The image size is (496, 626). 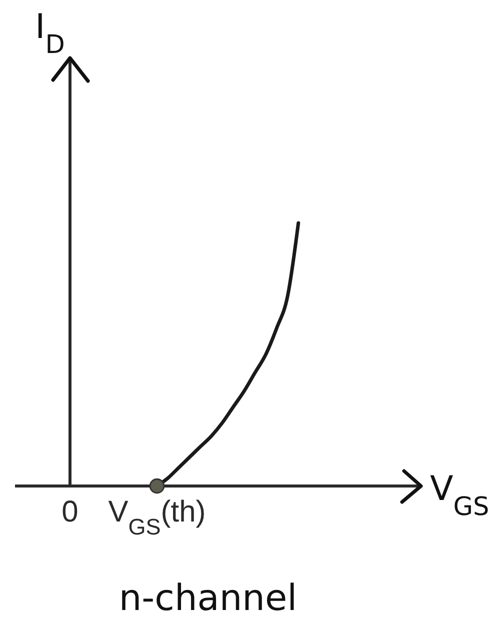 I want to click on x-tick-label: 0, so click(x=70, y=511).